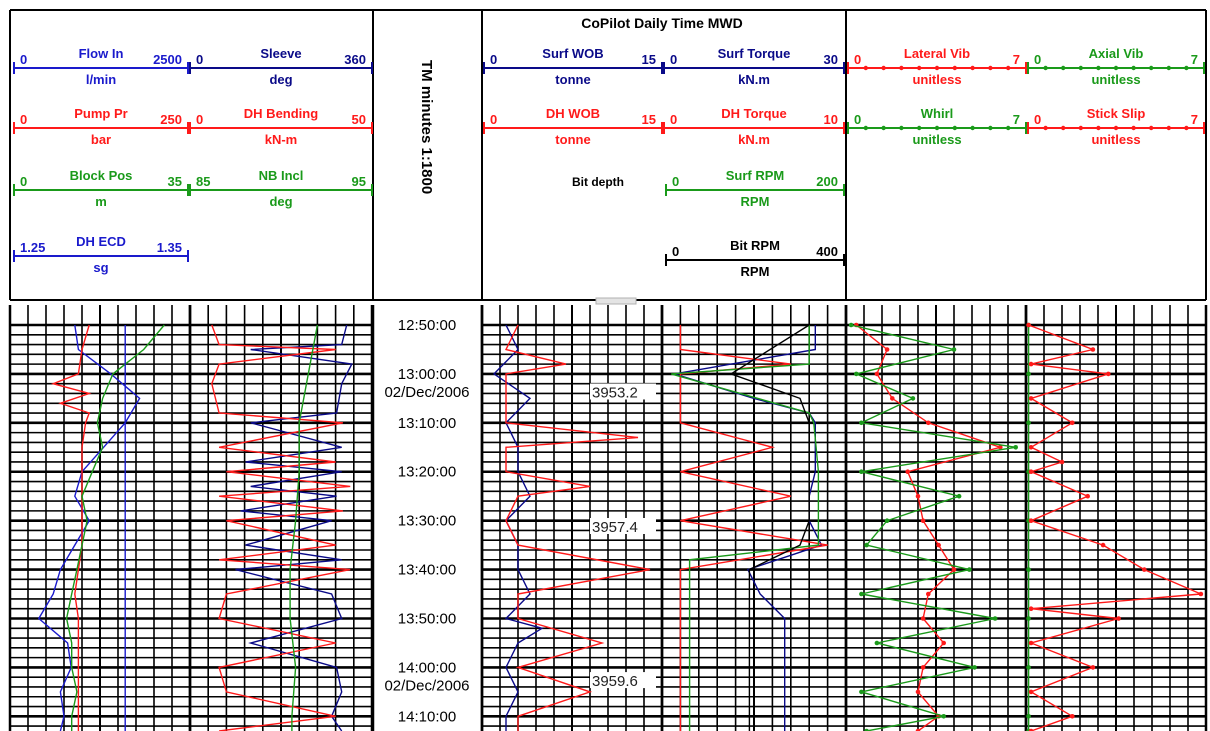 The image size is (1210, 731). Describe the element at coordinates (753, 113) in the screenshot. I see `curve-name: DH Torque` at that location.